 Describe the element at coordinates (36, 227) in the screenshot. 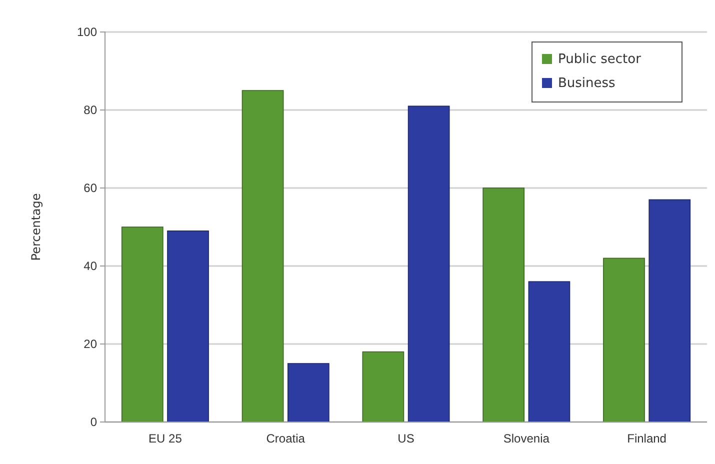

I see `y-axis-title: Percentage` at that location.